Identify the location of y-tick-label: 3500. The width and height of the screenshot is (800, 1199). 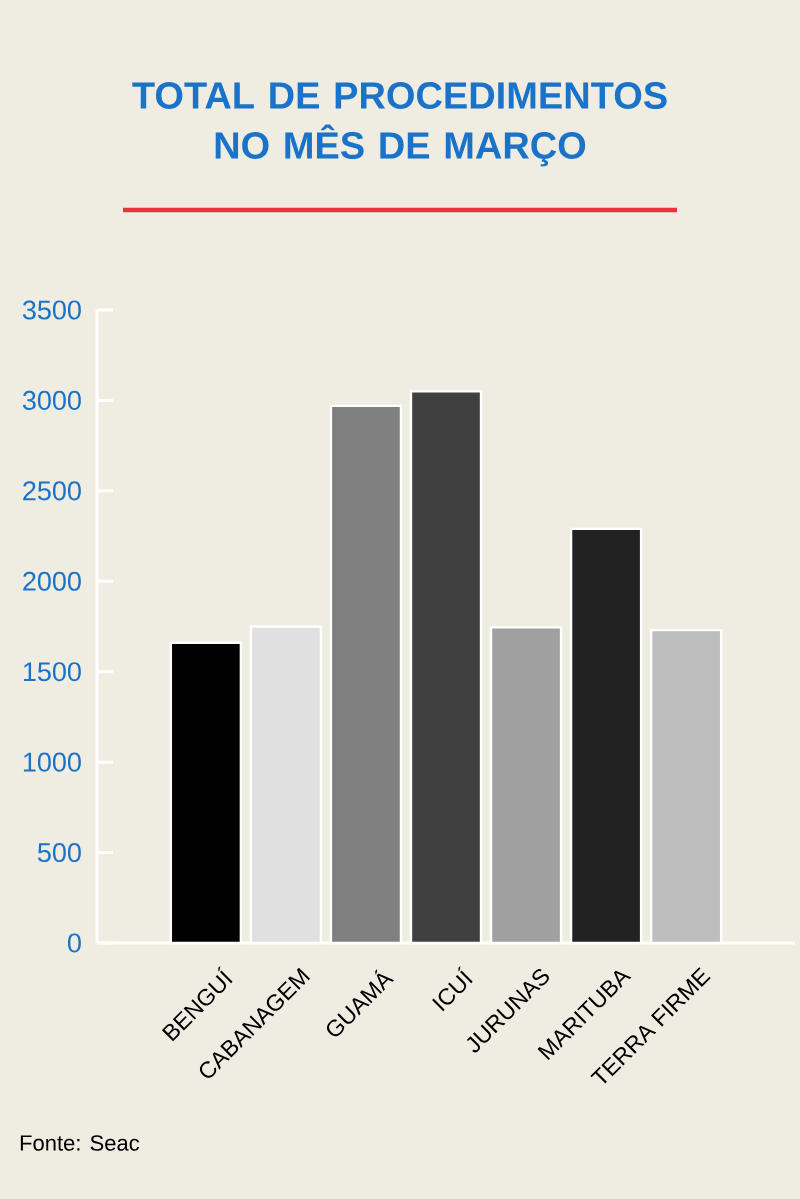
(51, 310).